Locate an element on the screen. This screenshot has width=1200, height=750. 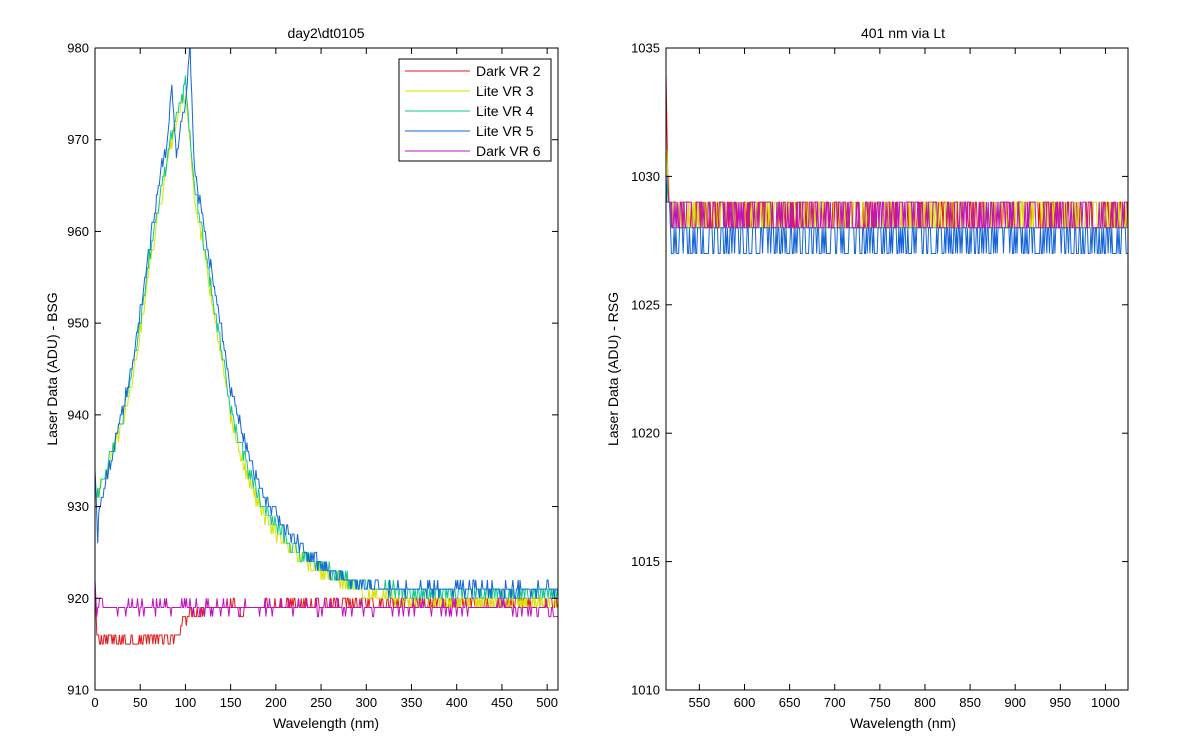
x-tick-label: 450 is located at coordinates (502, 702).